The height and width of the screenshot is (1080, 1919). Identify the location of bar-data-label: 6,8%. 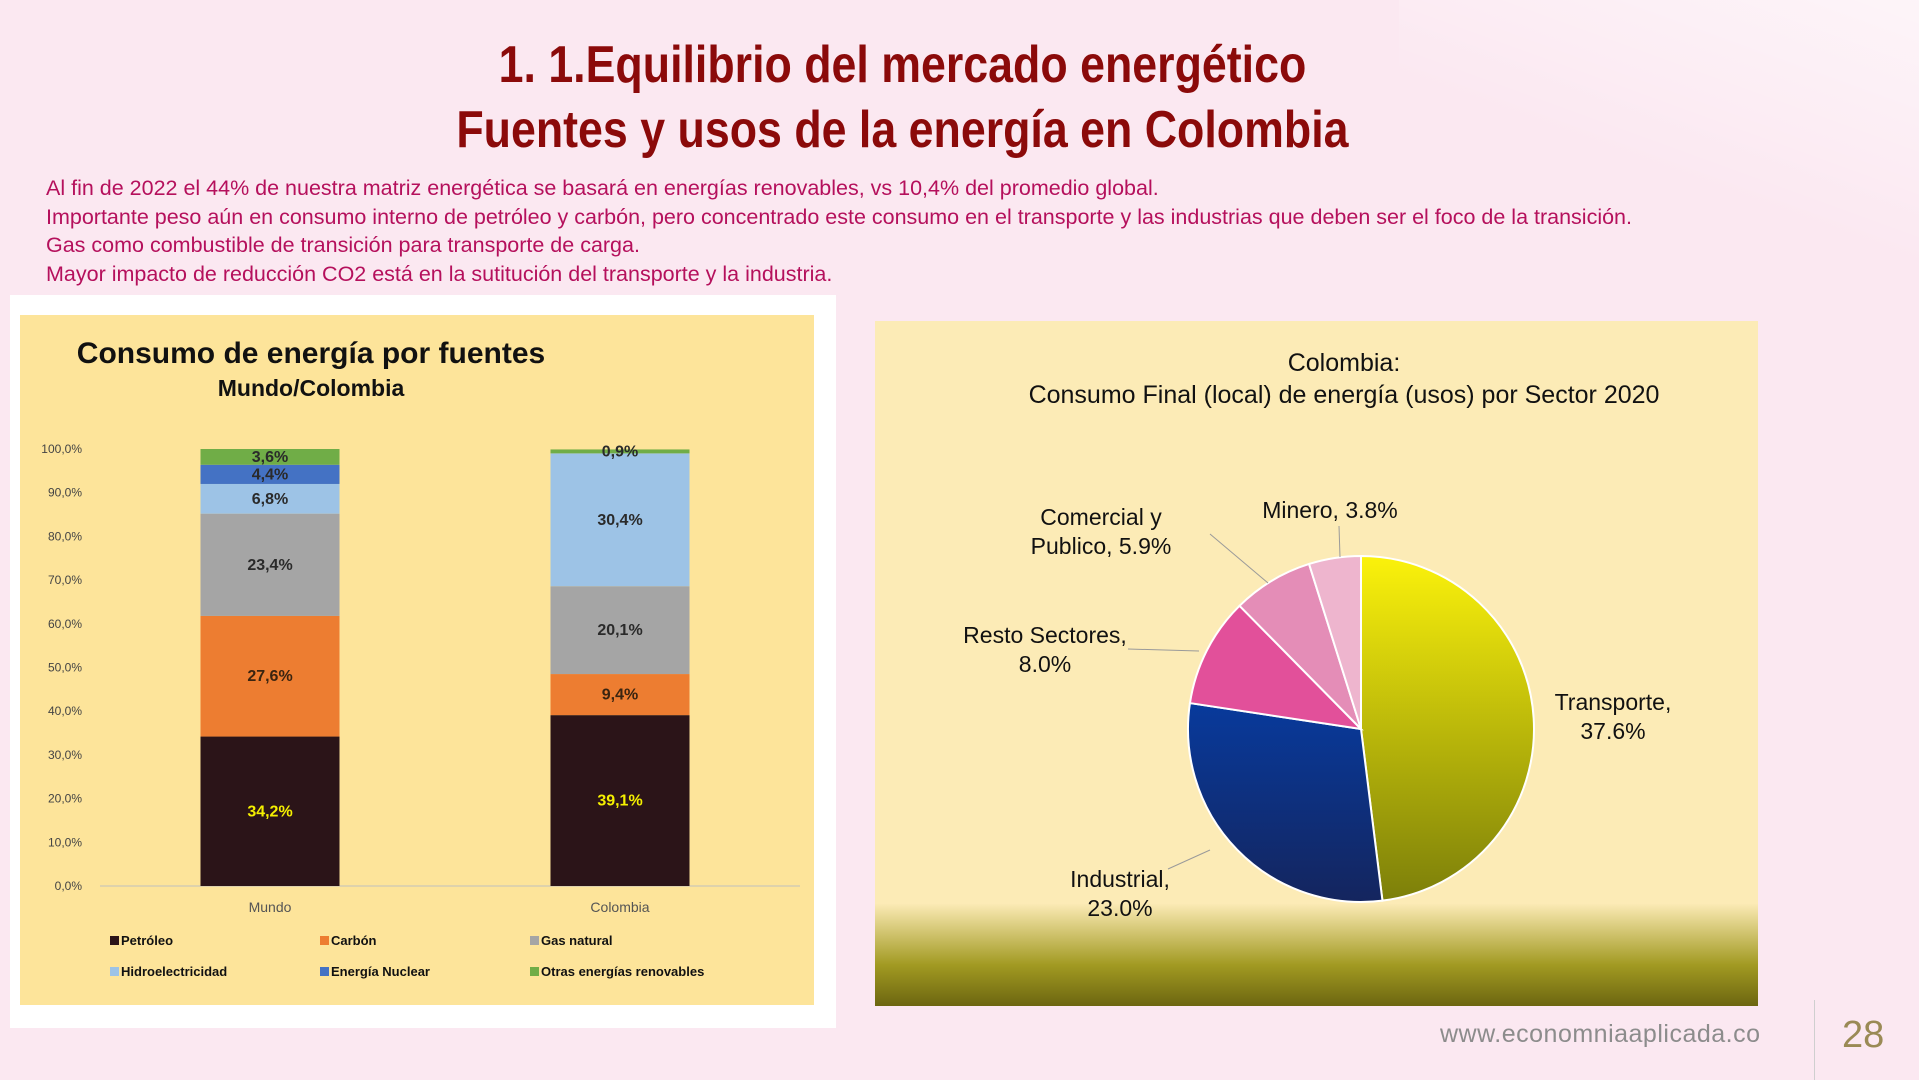
(270, 499).